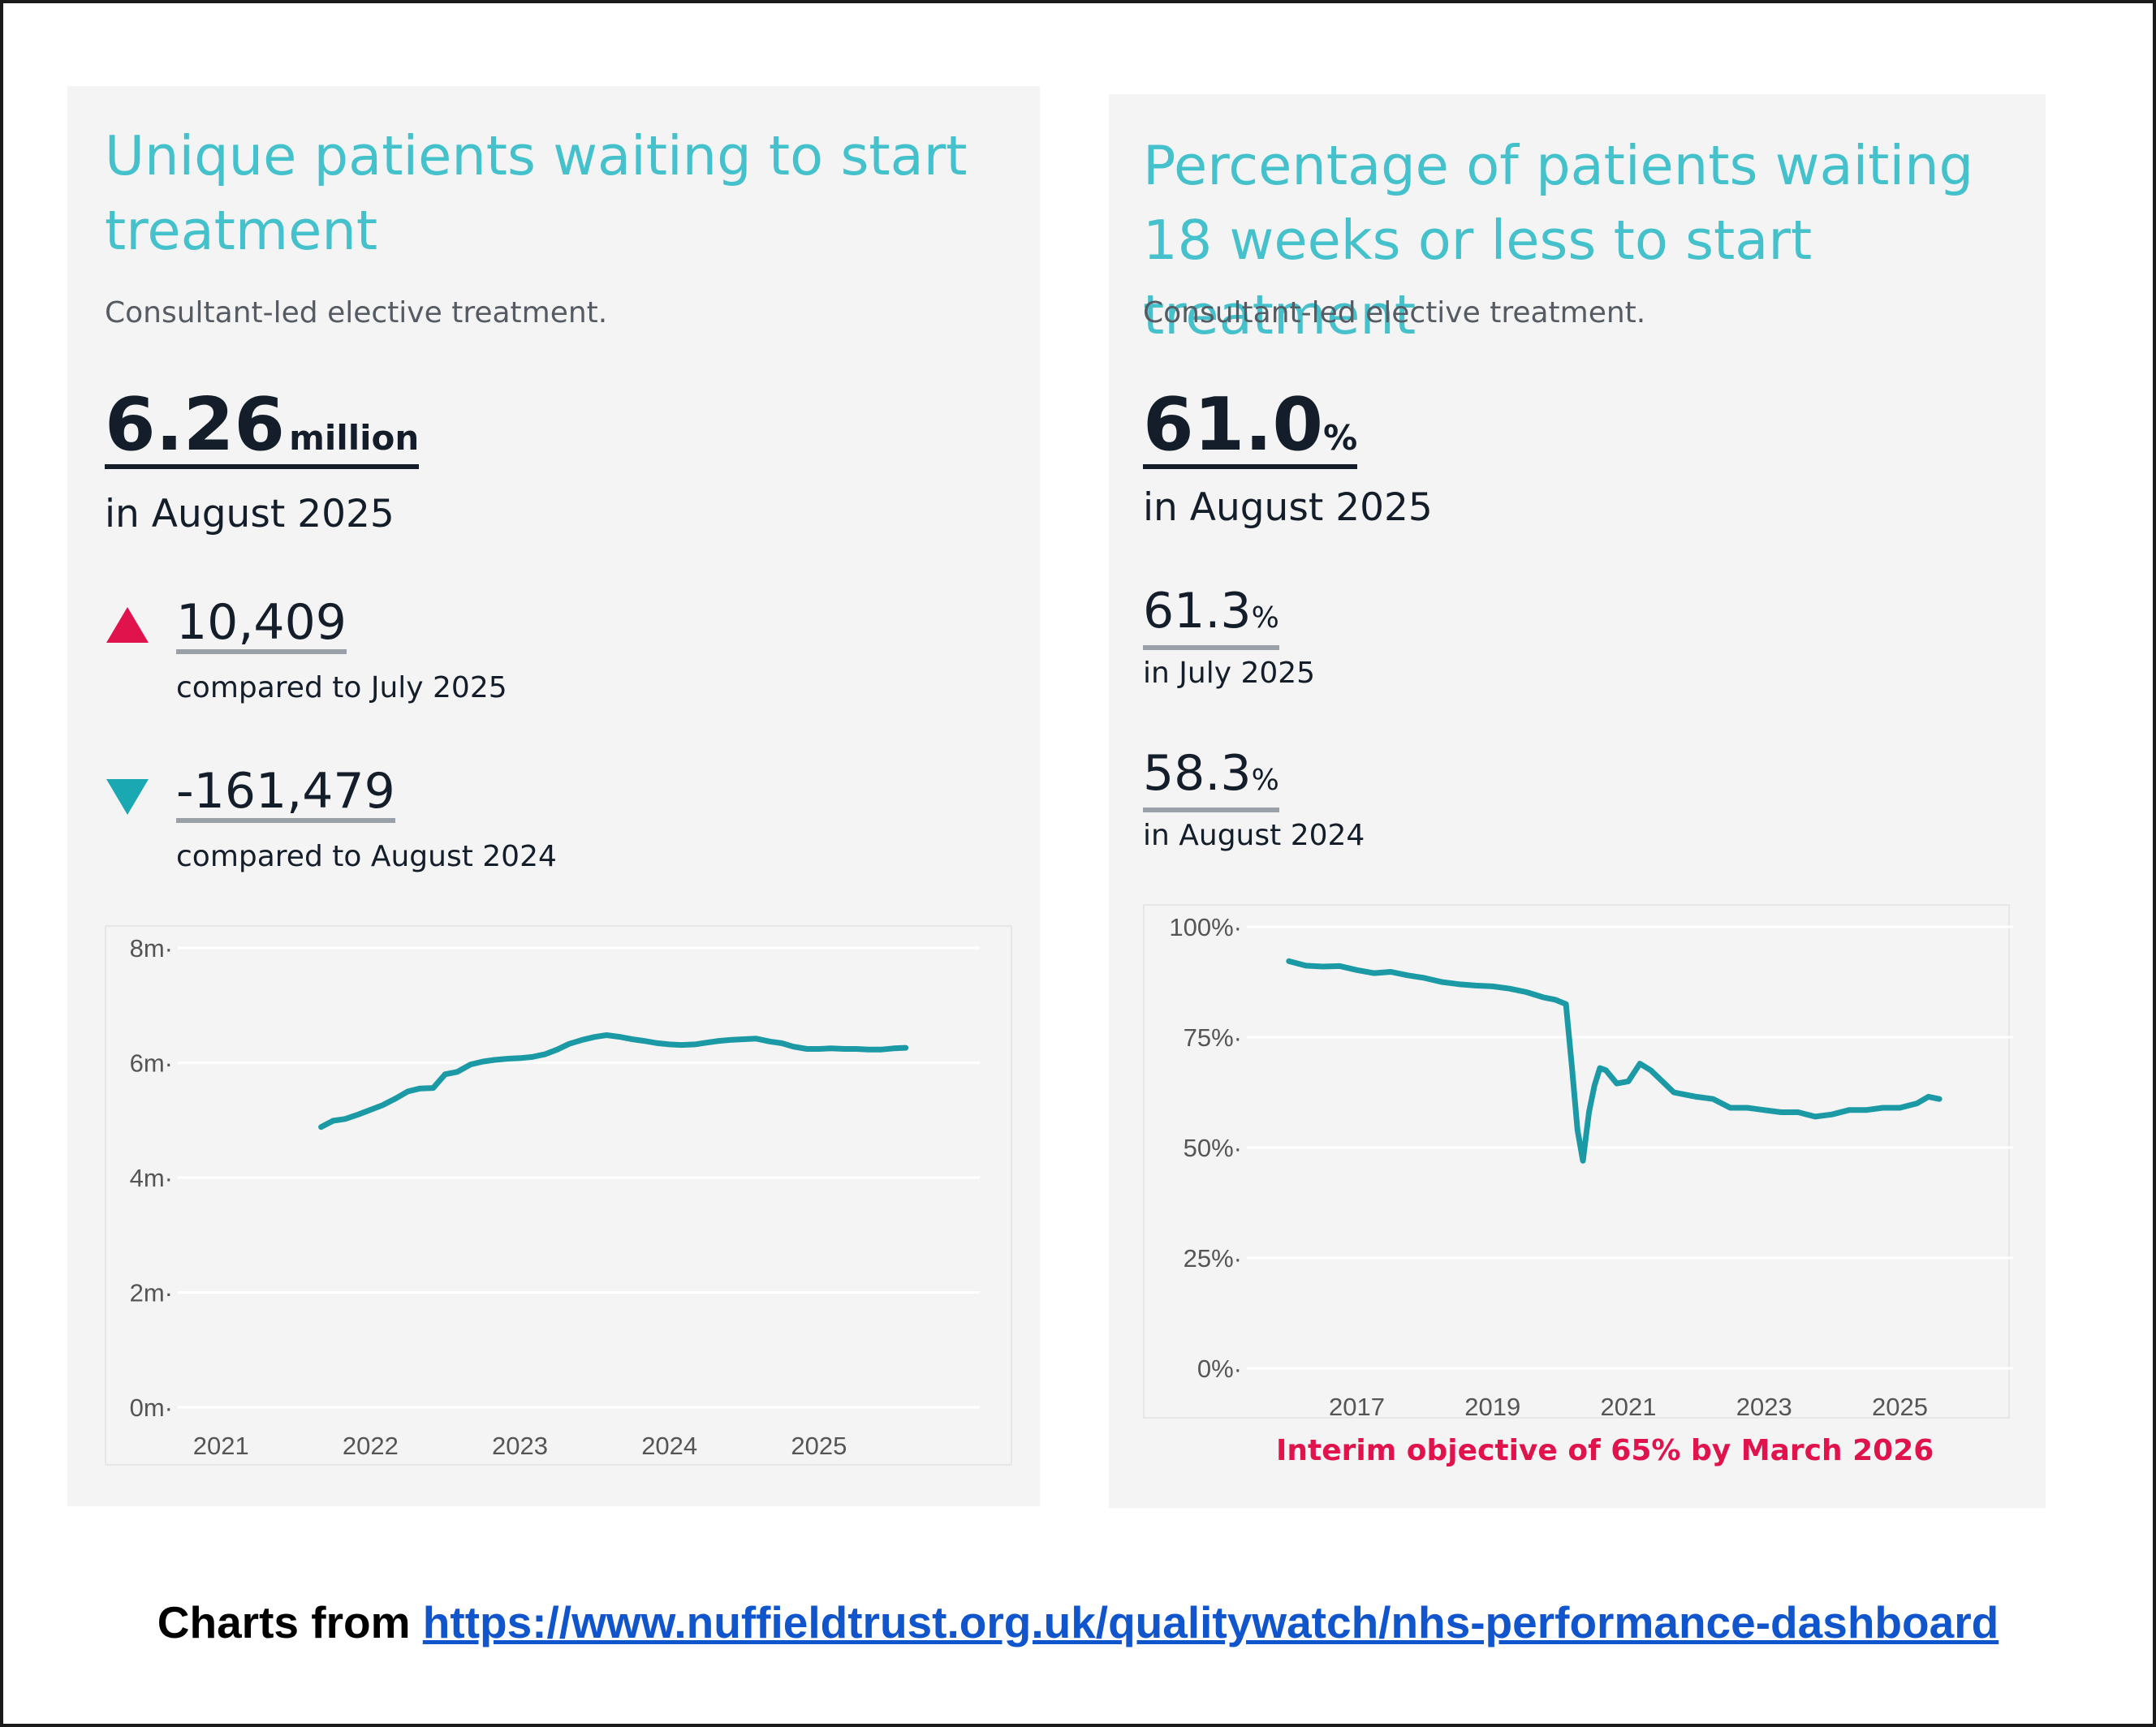 The width and height of the screenshot is (2156, 1727). I want to click on comparison-unit-month: %, so click(1265, 618).